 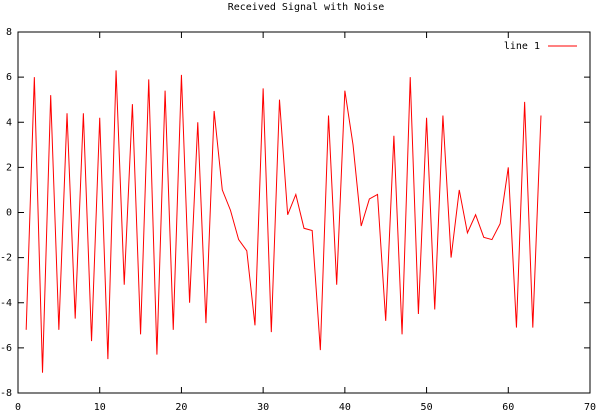 What do you see at coordinates (181, 407) in the screenshot?
I see `x-tick-label: 20` at bounding box center [181, 407].